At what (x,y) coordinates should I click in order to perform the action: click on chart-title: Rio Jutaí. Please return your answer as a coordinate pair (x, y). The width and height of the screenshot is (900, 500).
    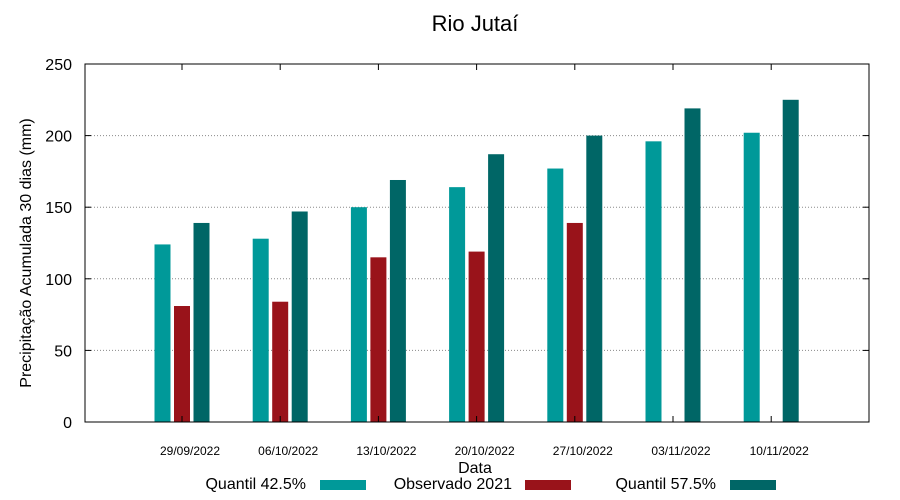
    Looking at the image, I should click on (475, 23).